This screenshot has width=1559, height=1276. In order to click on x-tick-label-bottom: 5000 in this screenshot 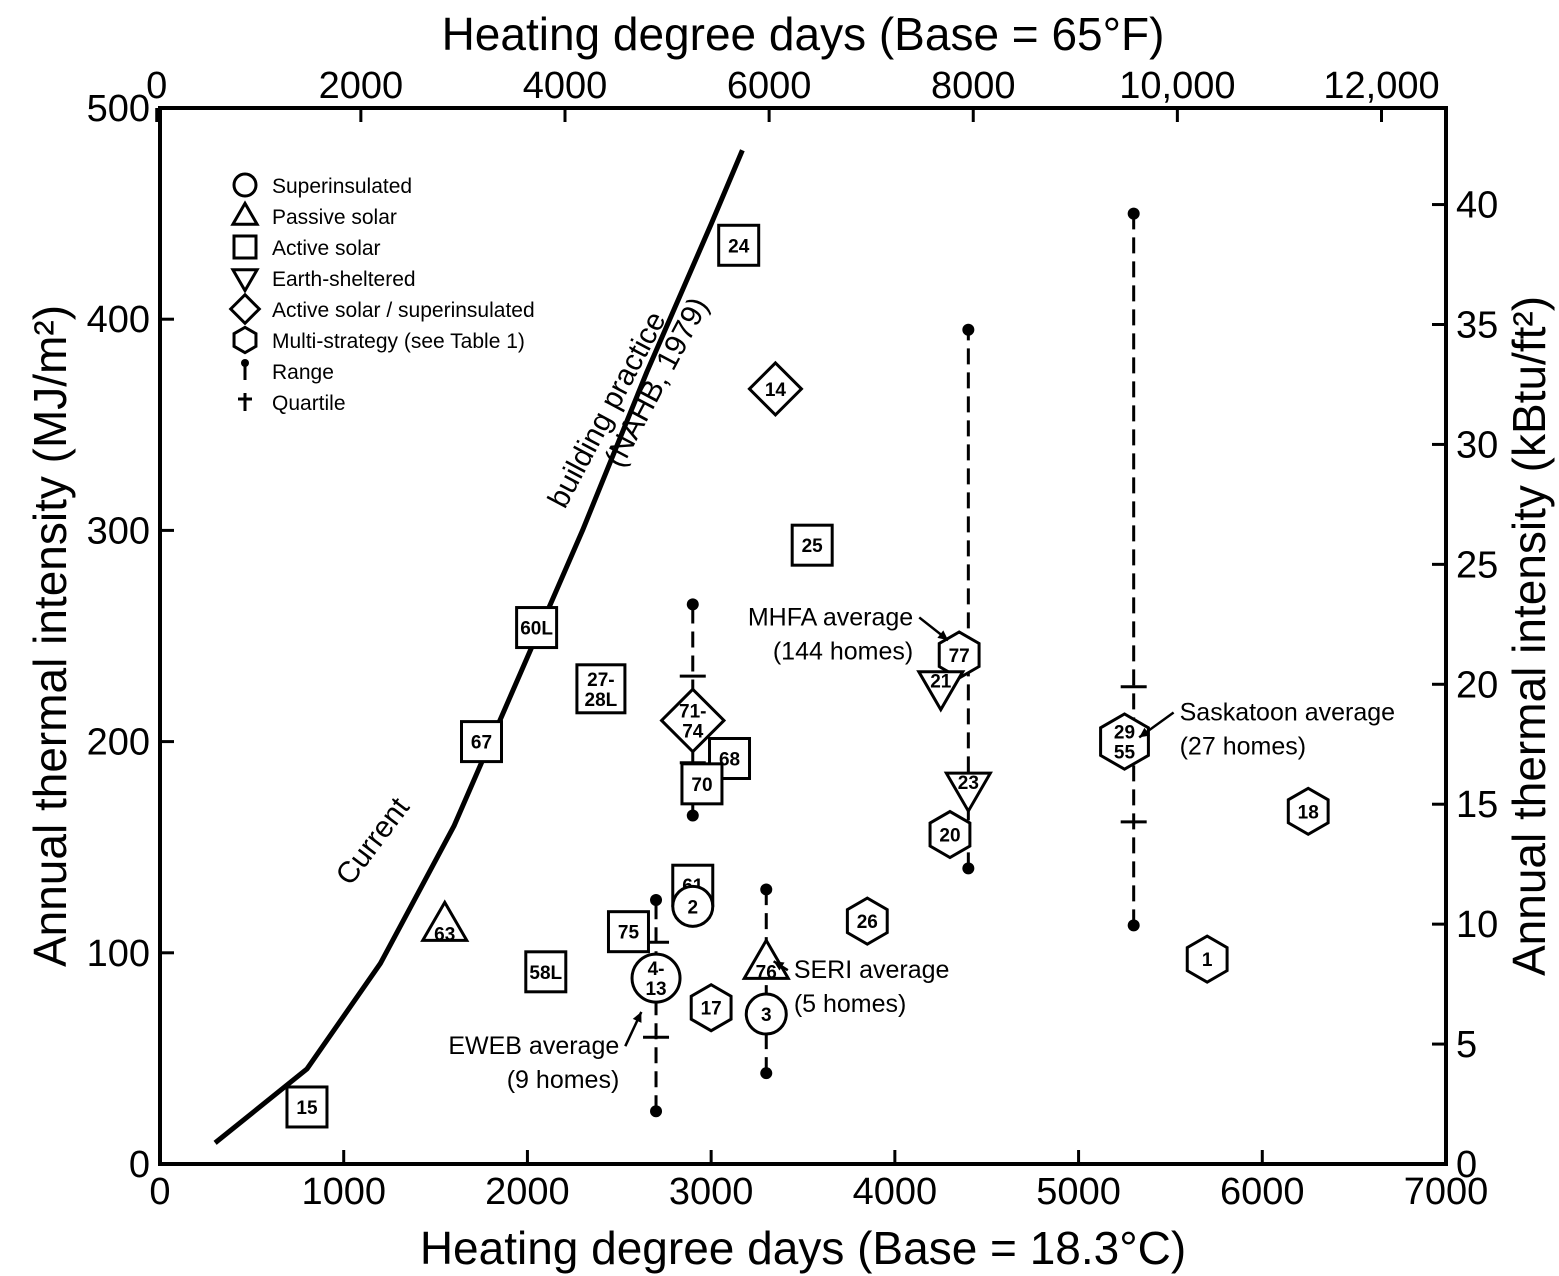, I will do `click(1078, 1192)`.